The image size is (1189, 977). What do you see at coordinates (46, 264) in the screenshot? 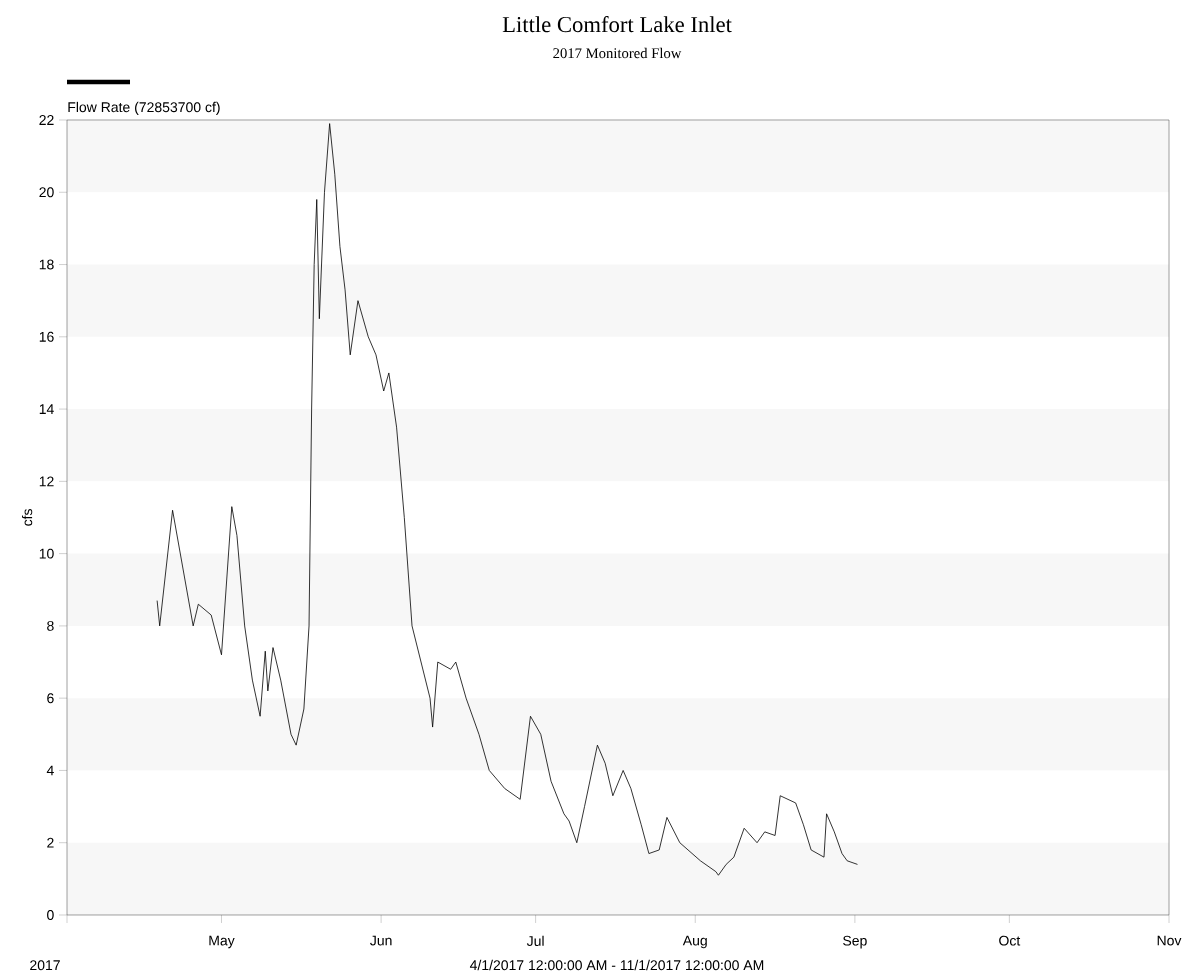
I see `y-tick-label: 18` at bounding box center [46, 264].